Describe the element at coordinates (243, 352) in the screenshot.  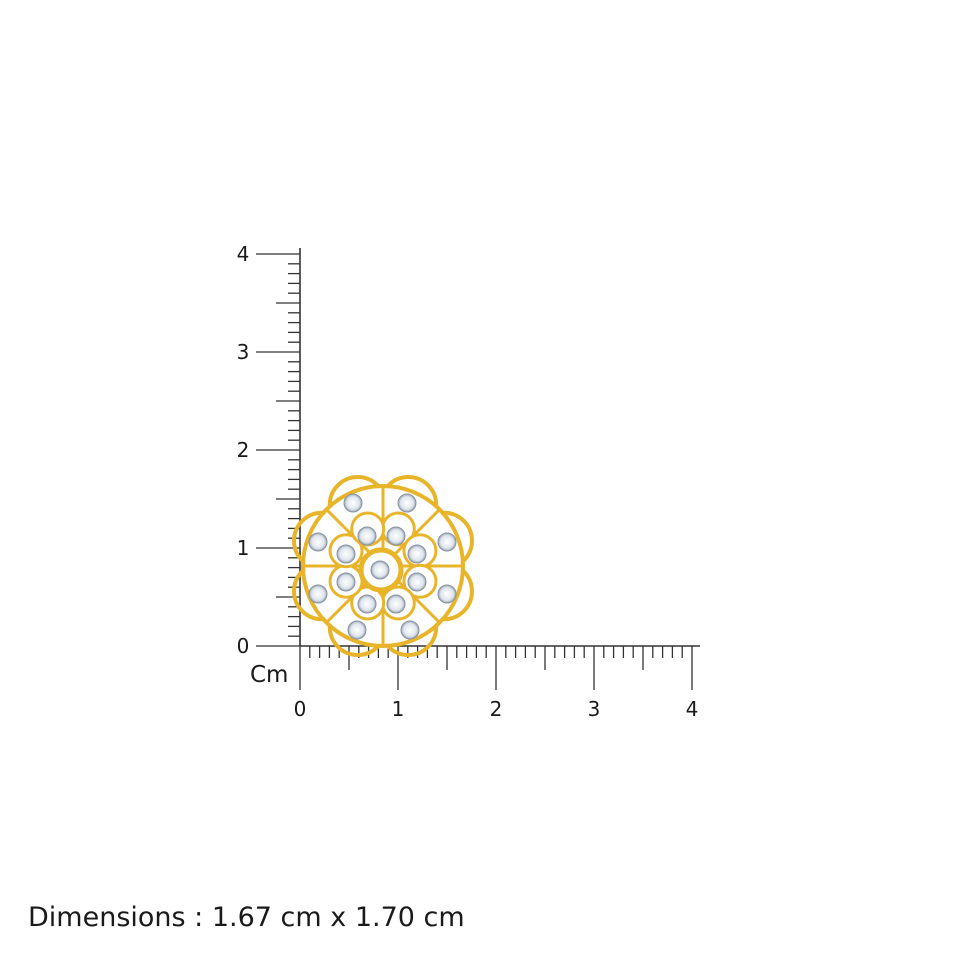
I see `y-label-3: 3` at that location.